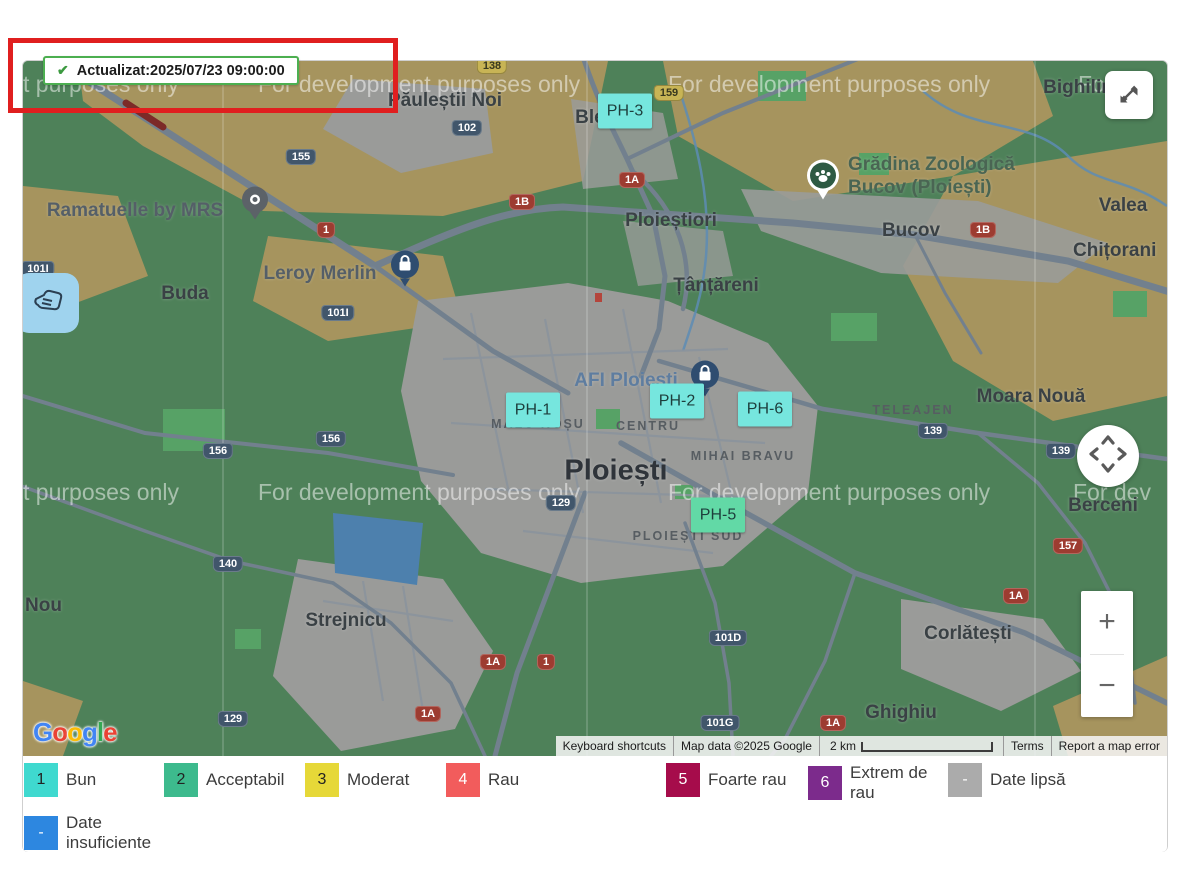 The height and width of the screenshot is (872, 1200). Describe the element at coordinates (823, 183) in the screenshot. I see `zoo-paw-icon` at that location.